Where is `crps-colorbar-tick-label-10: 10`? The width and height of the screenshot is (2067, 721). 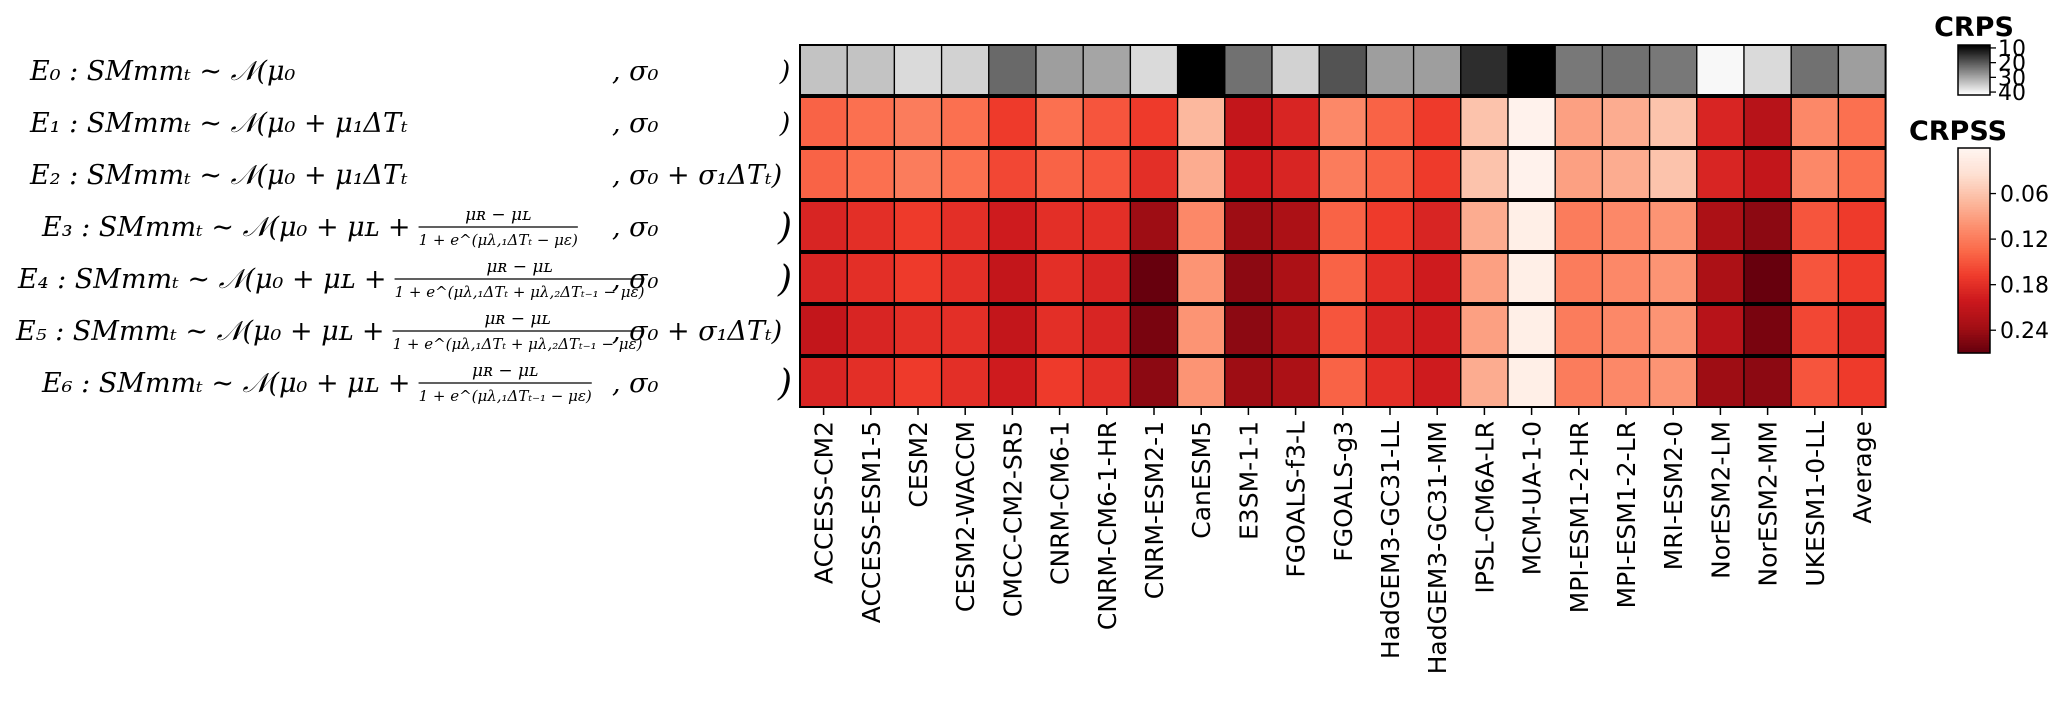
crps-colorbar-tick-label-10: 10 is located at coordinates (2012, 49).